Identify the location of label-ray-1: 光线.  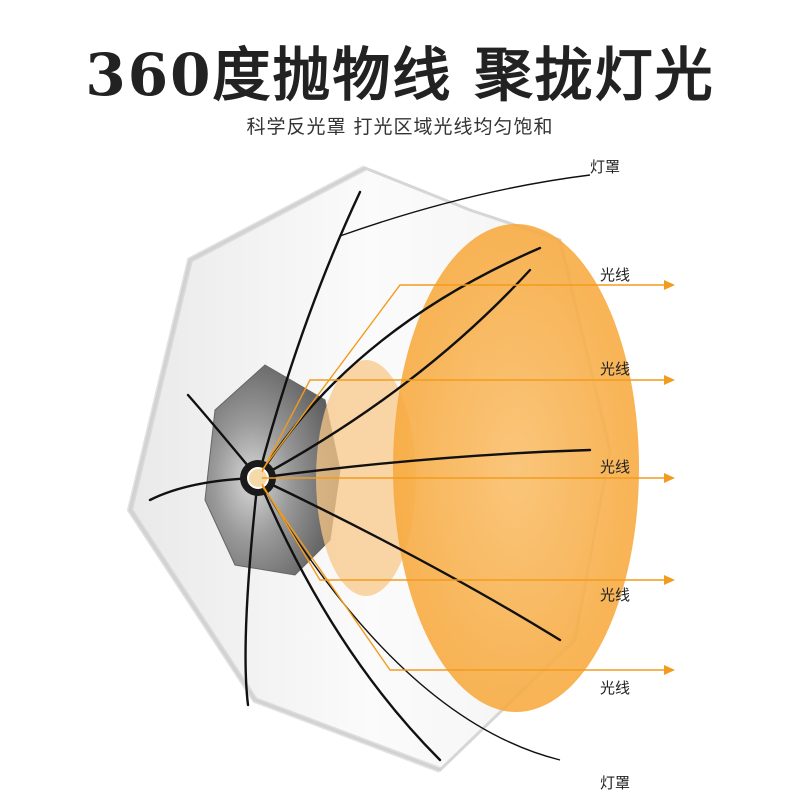
(615, 275).